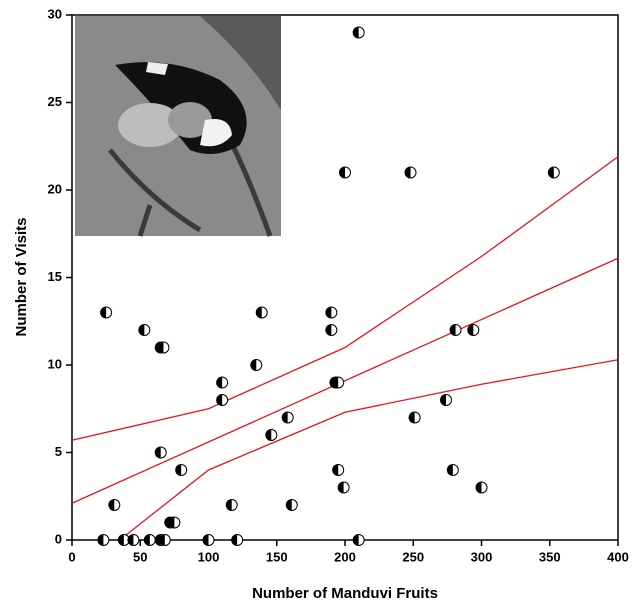 The image size is (640, 606). I want to click on y-axis-title: Number of Visits, so click(21, 277).